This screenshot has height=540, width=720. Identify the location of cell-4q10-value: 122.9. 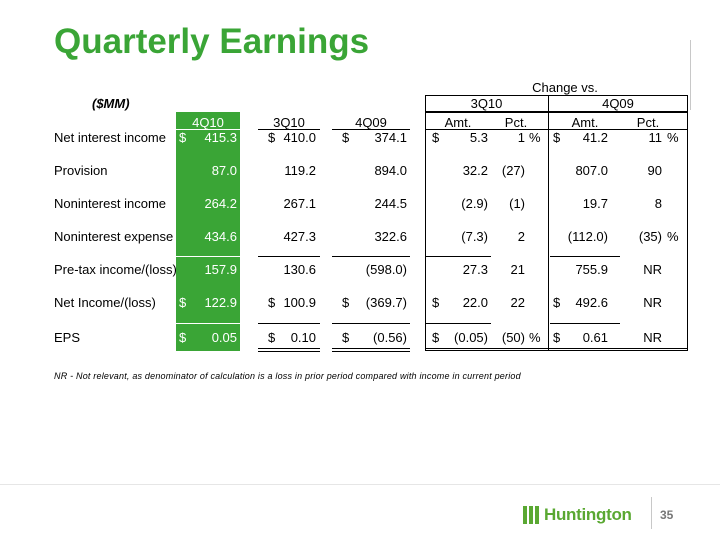
(220, 302).